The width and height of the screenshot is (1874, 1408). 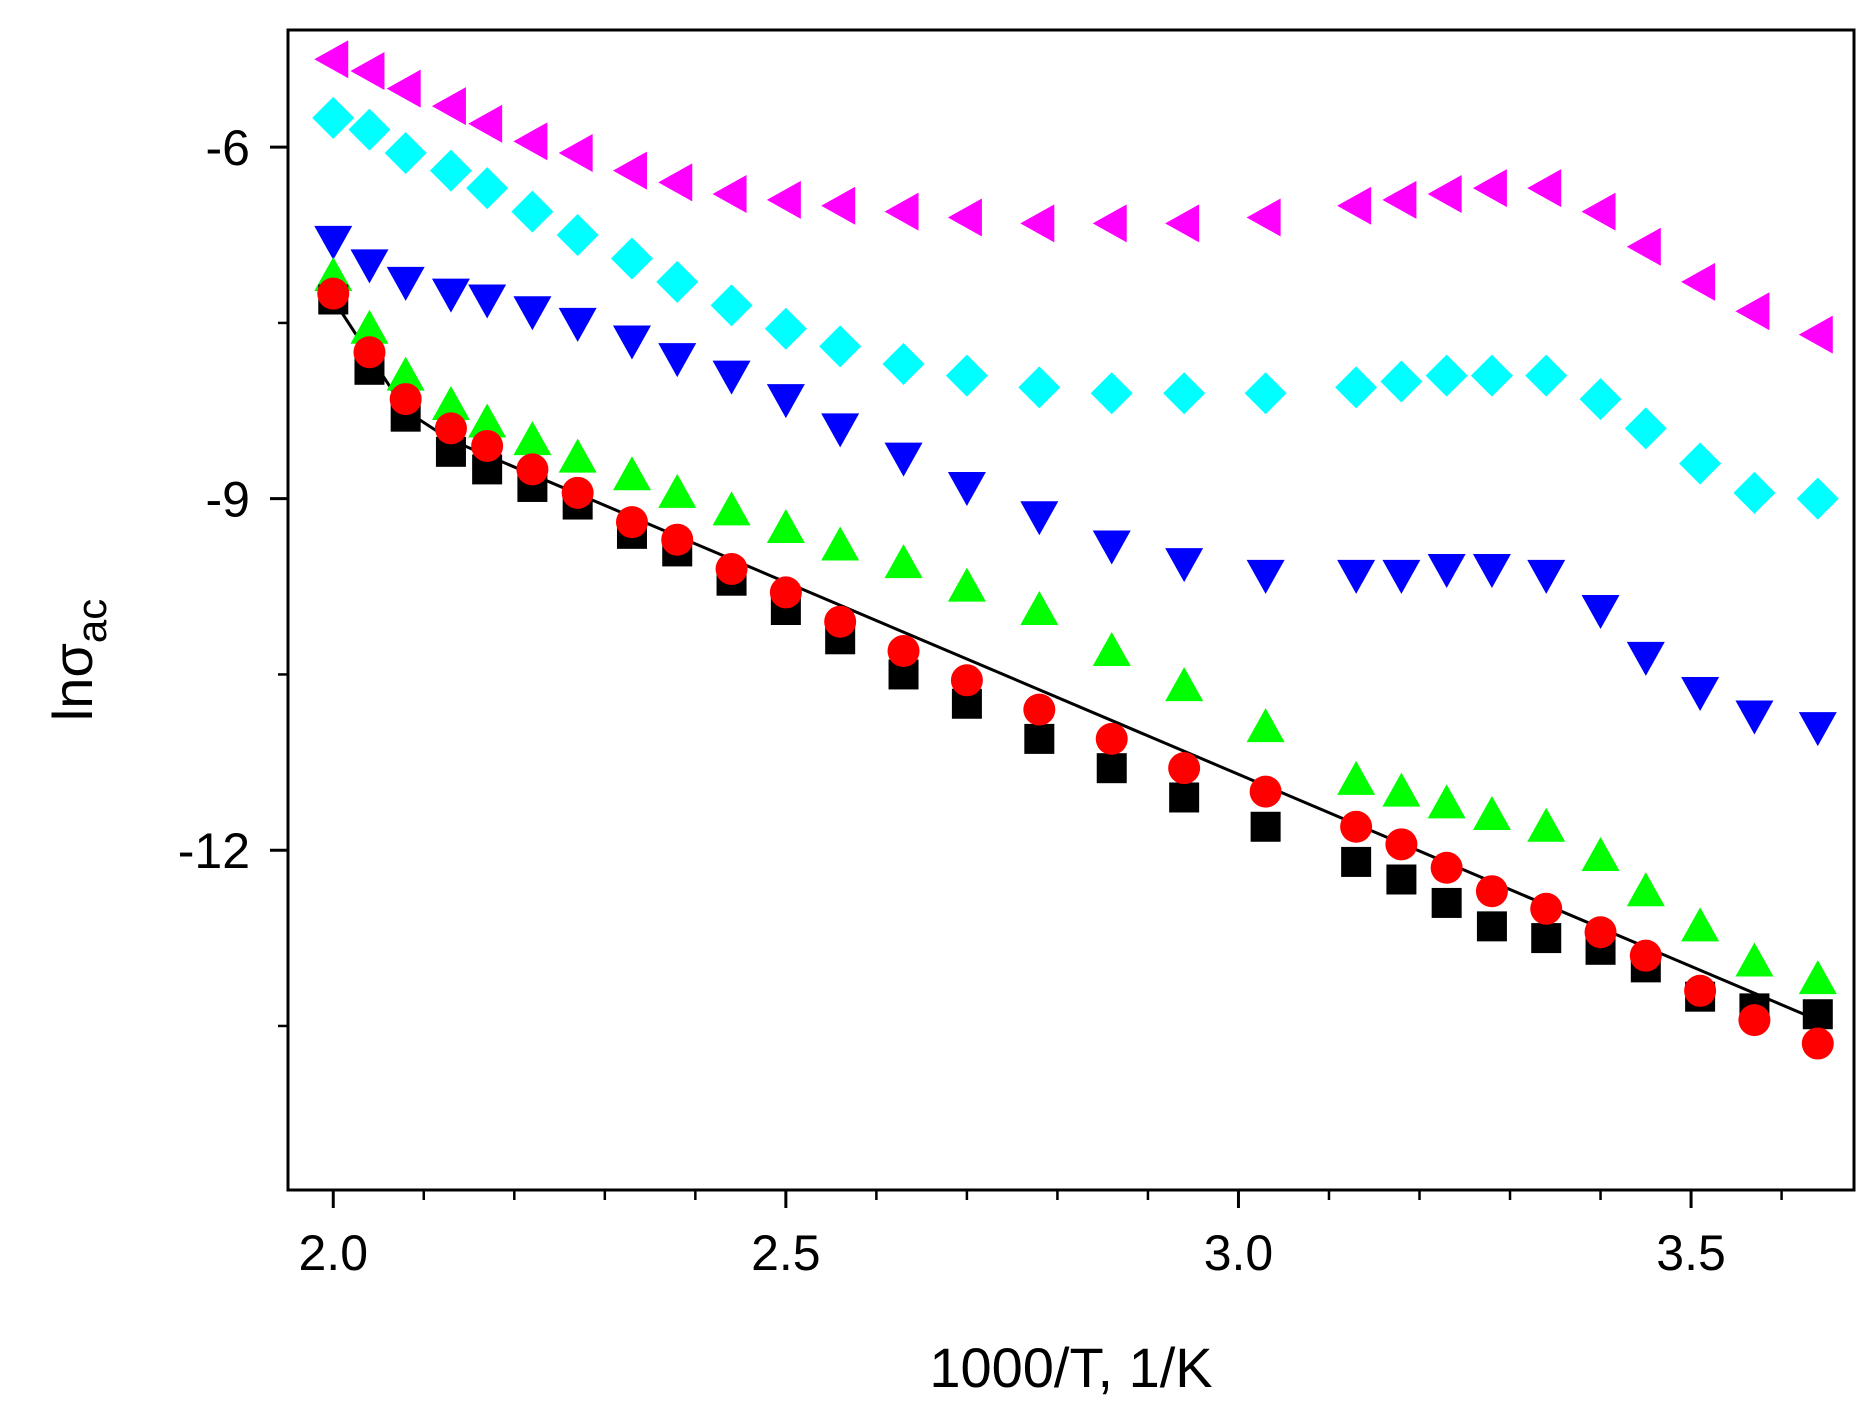 What do you see at coordinates (228, 148) in the screenshot?
I see `y-tick-label: -6` at bounding box center [228, 148].